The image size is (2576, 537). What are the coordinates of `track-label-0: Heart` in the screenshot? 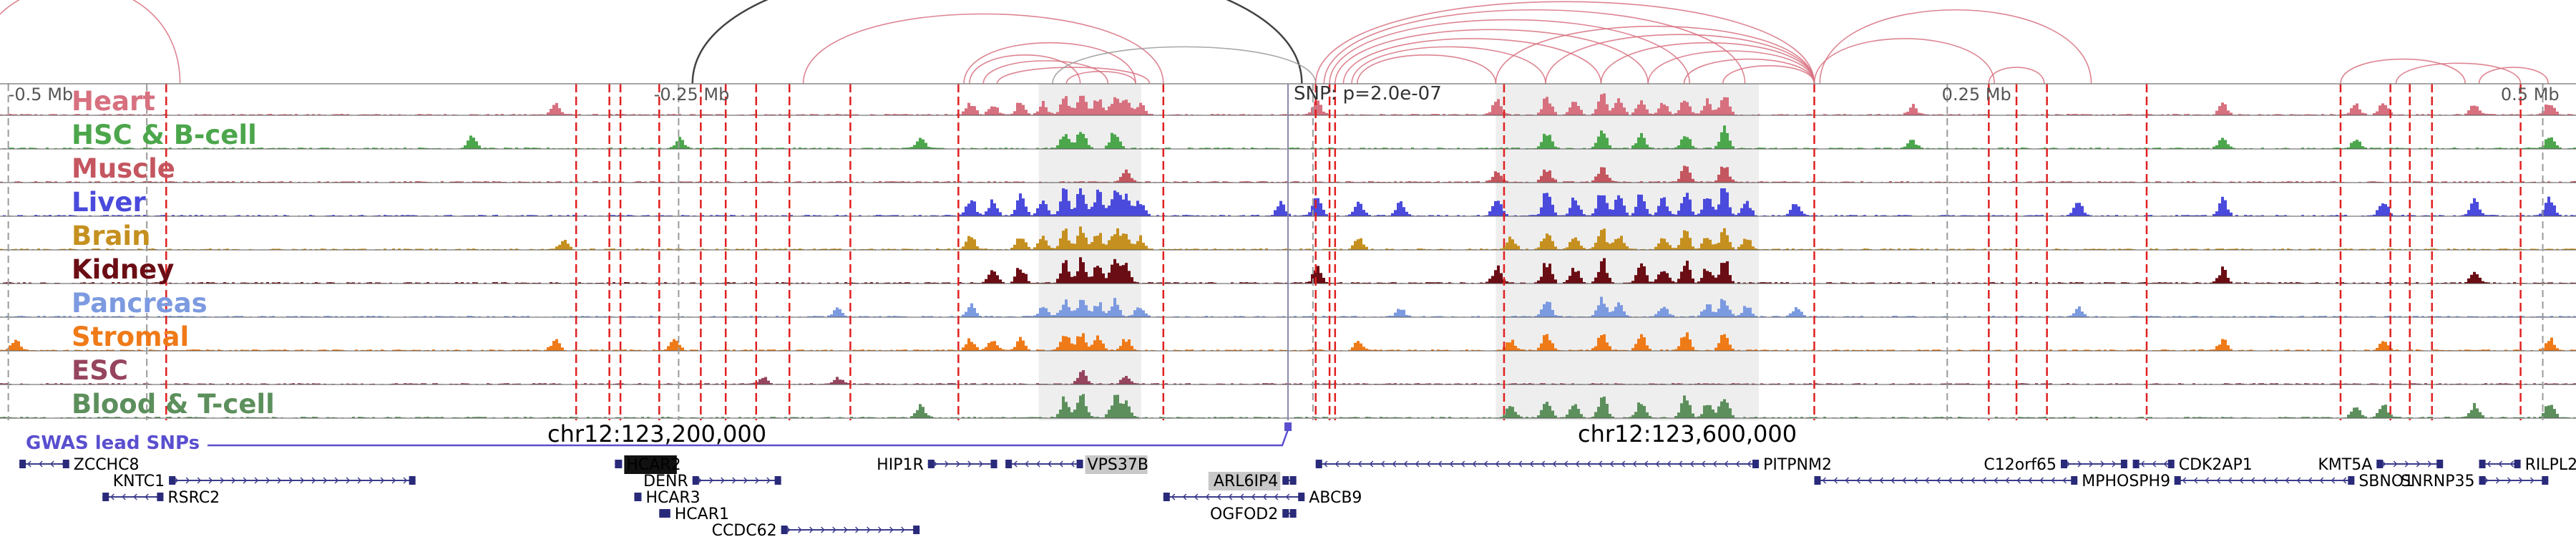 It's located at (113, 101).